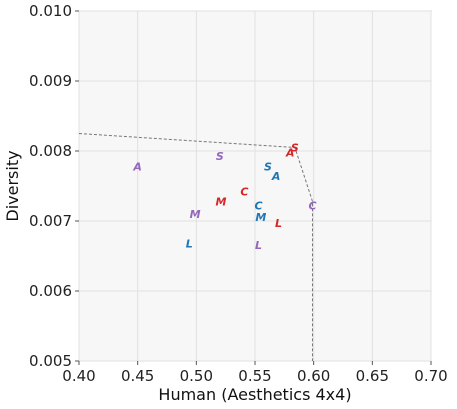 This screenshot has width=457, height=409. I want to click on y-tick-label: 0.007, so click(50, 221).